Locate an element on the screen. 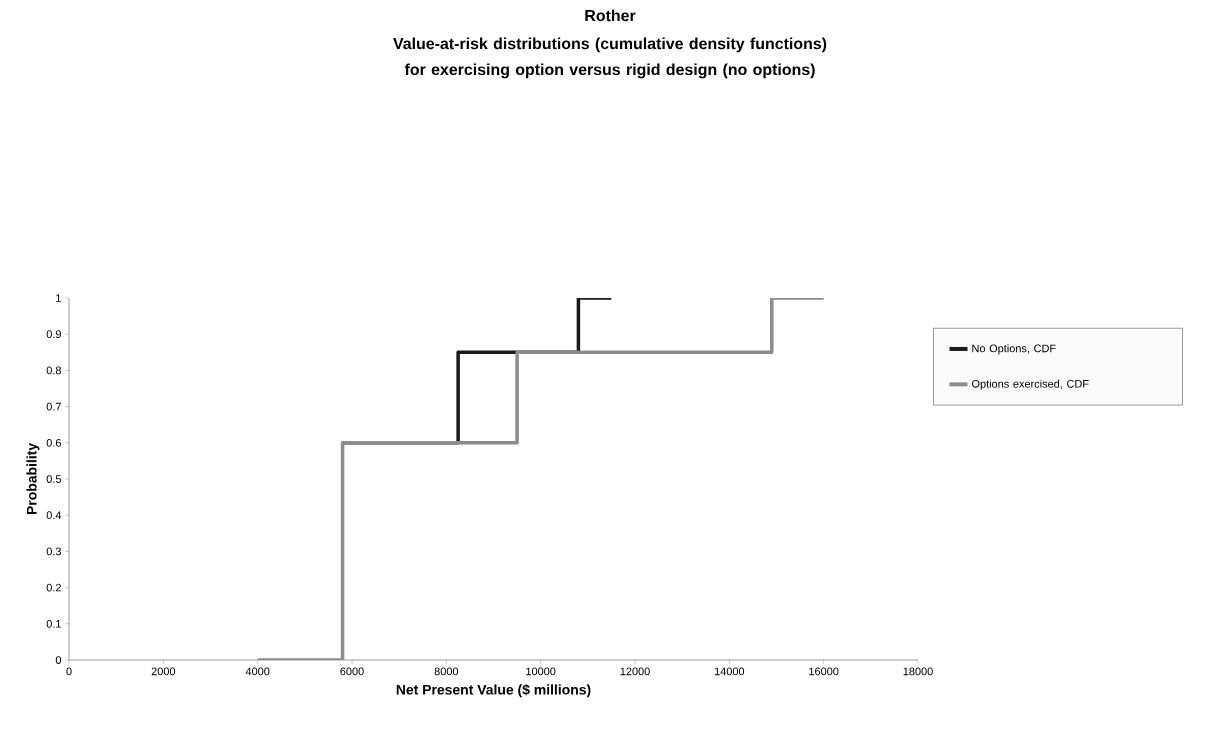 This screenshot has width=1219, height=735. x-tick-label: 10000 is located at coordinates (541, 671).